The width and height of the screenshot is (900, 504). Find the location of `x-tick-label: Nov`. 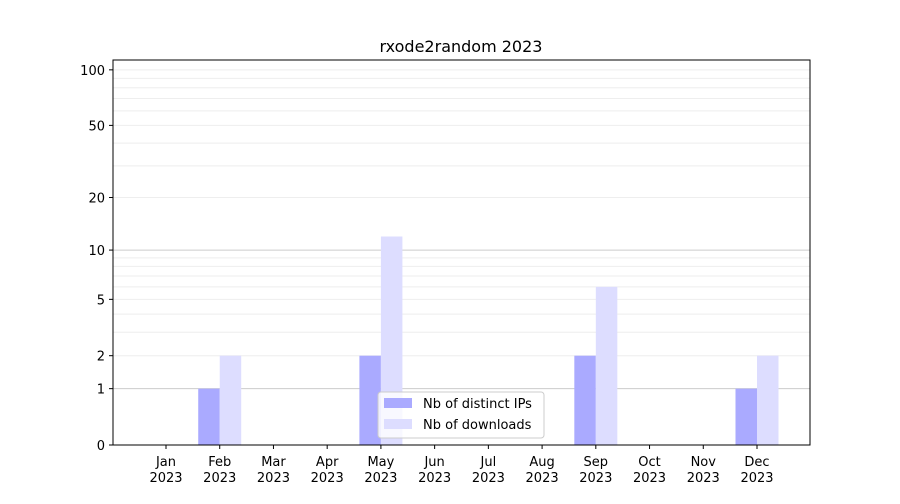

x-tick-label: Nov is located at coordinates (704, 462).